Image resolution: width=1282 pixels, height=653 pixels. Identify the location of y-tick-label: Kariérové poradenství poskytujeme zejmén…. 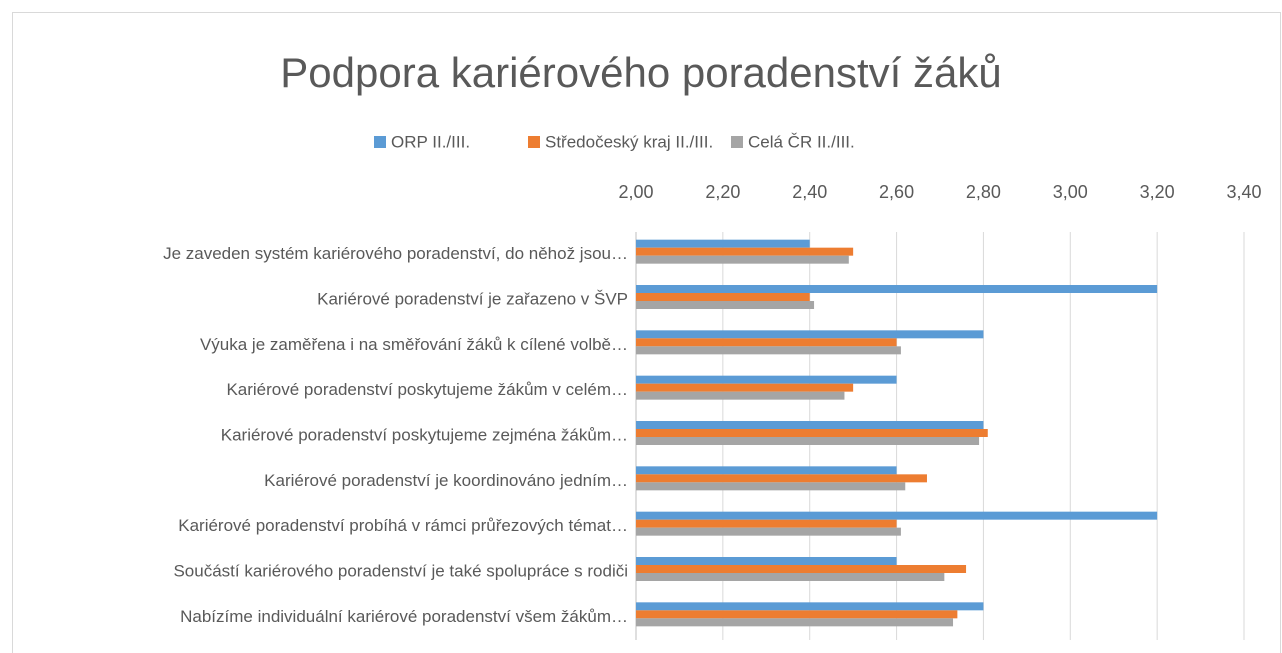
(424, 434).